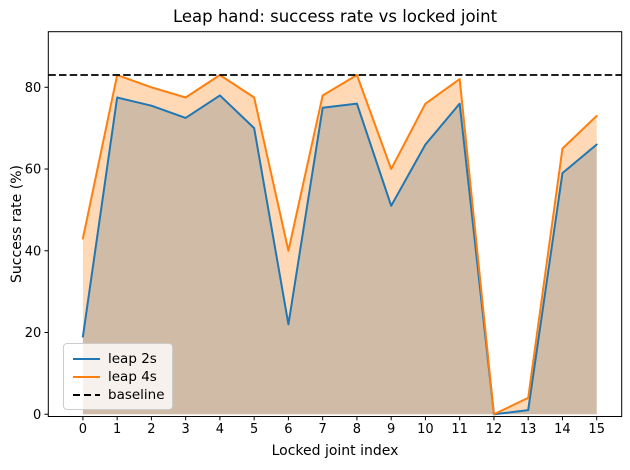 The width and height of the screenshot is (630, 470). What do you see at coordinates (459, 429) in the screenshot?
I see `x-tick-label: 11` at bounding box center [459, 429].